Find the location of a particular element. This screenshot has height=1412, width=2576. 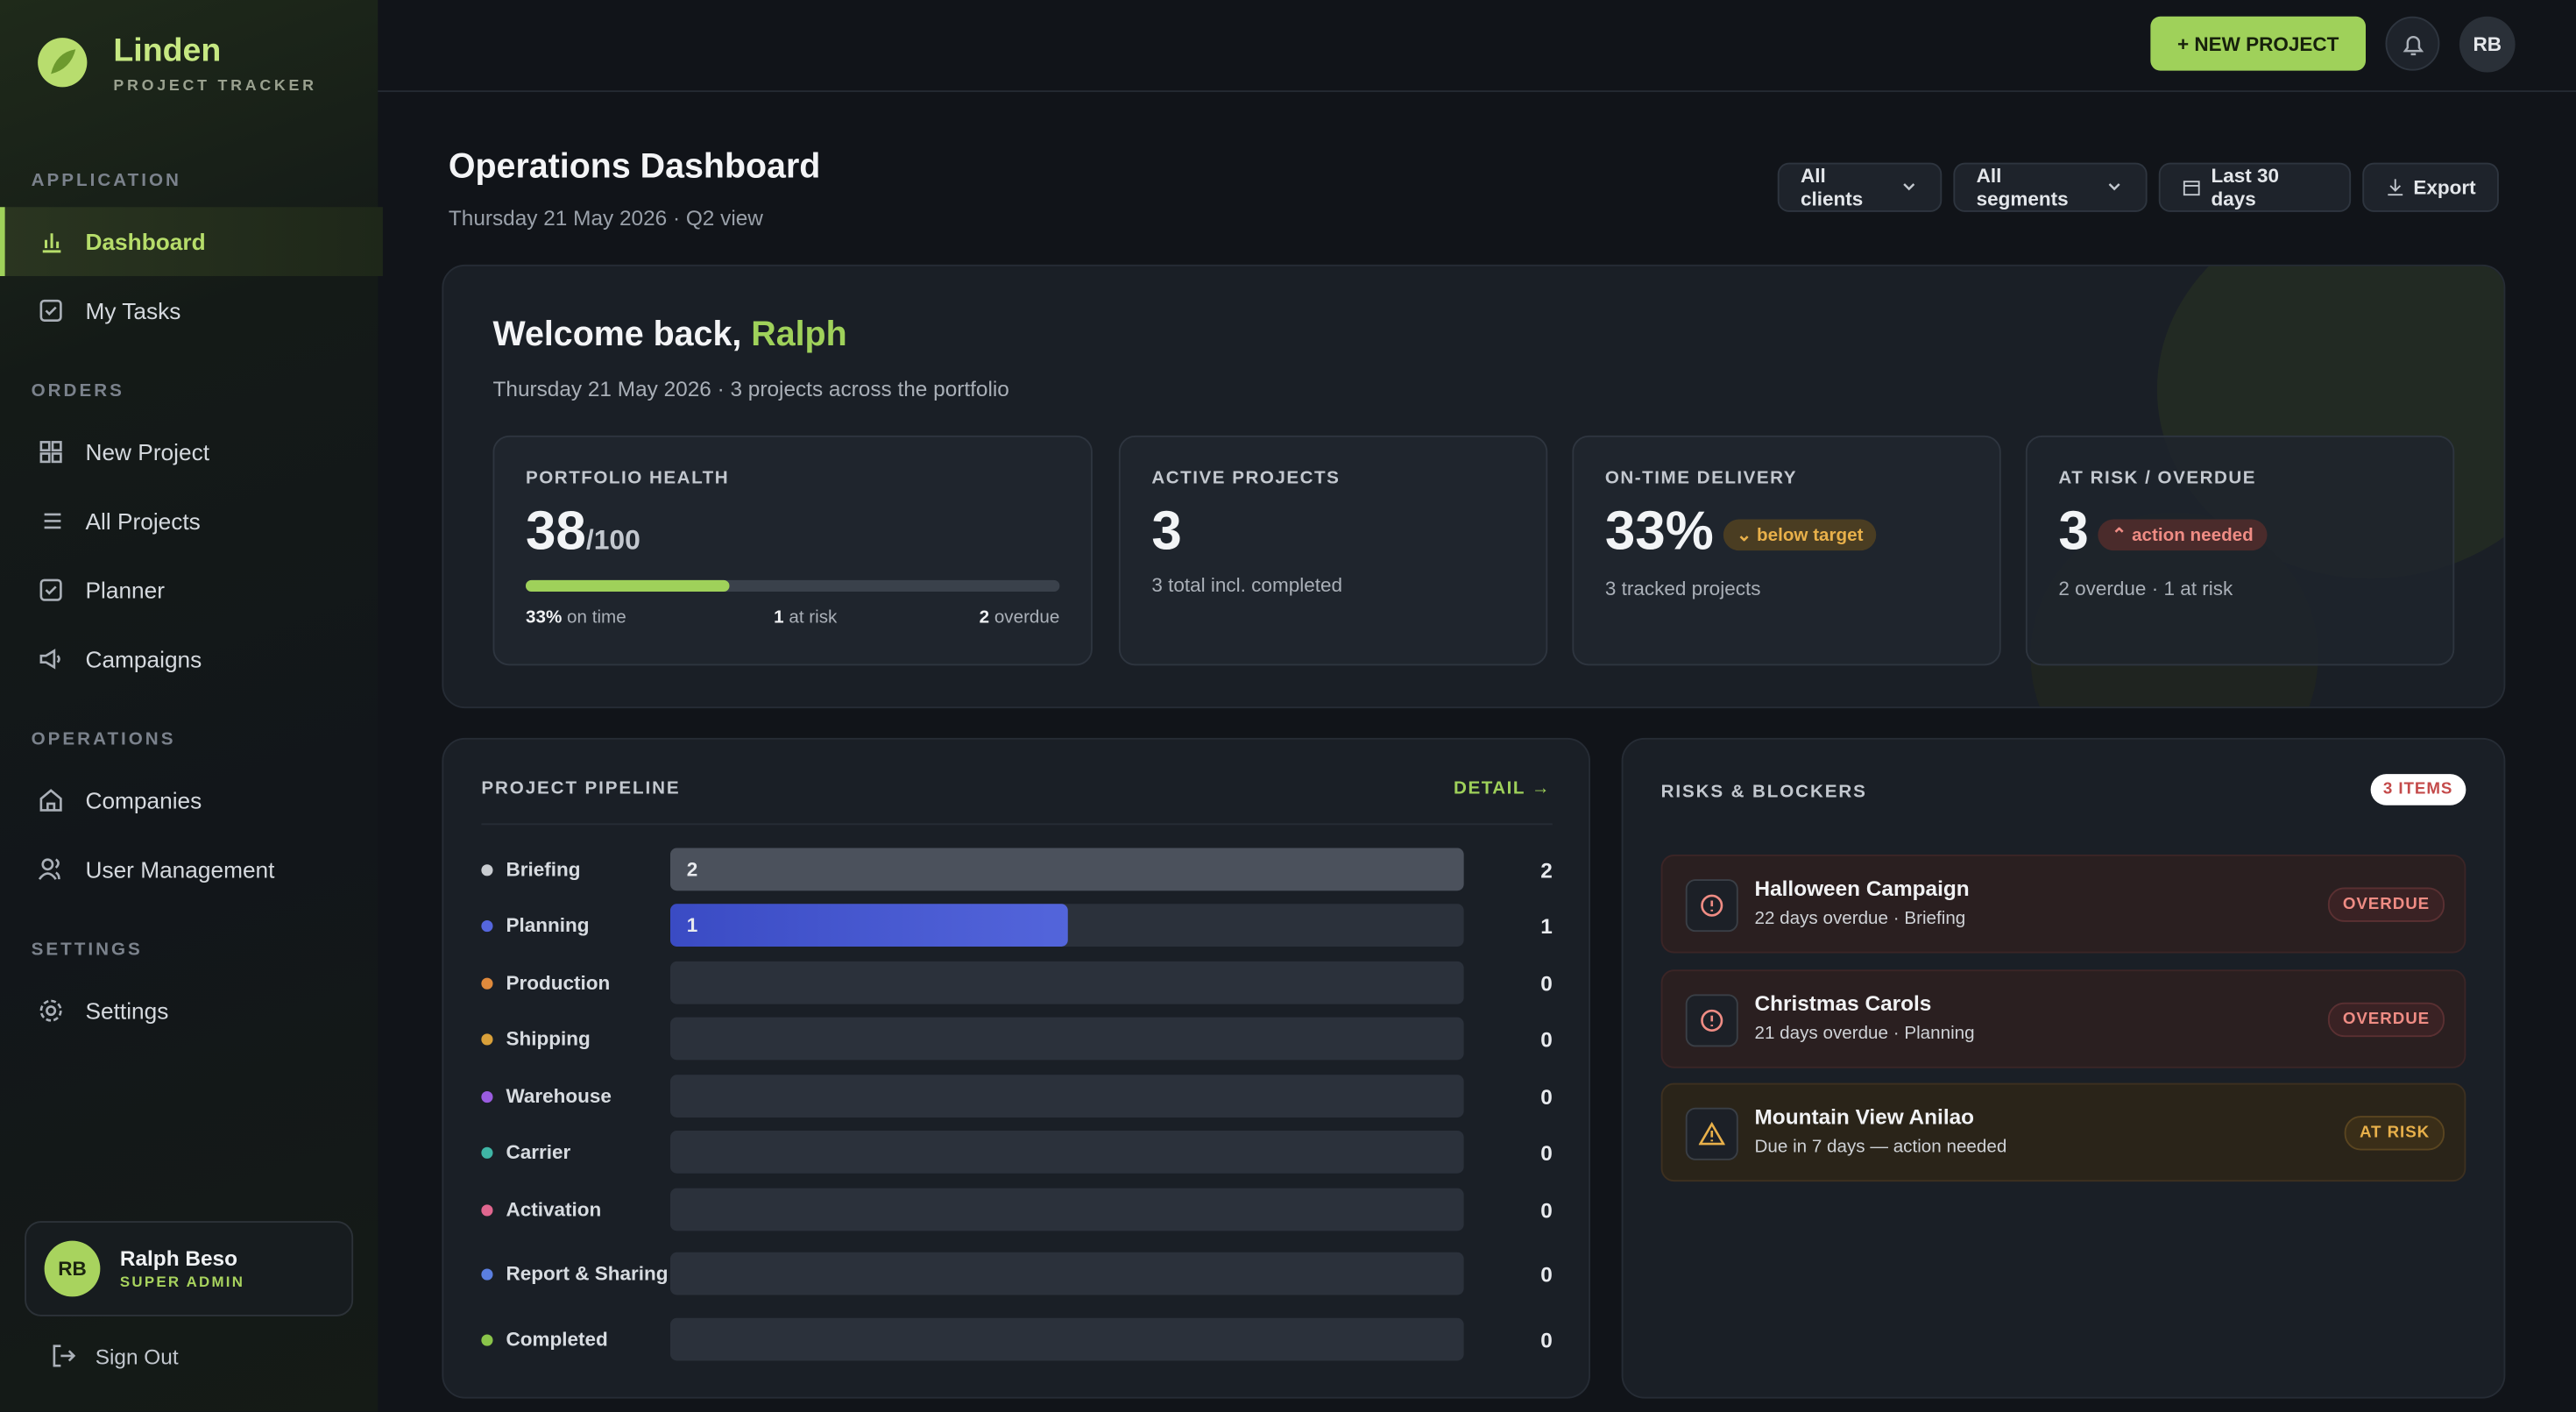

kpi-note: 2 overdue · 1 at risk is located at coordinates (2145, 588).